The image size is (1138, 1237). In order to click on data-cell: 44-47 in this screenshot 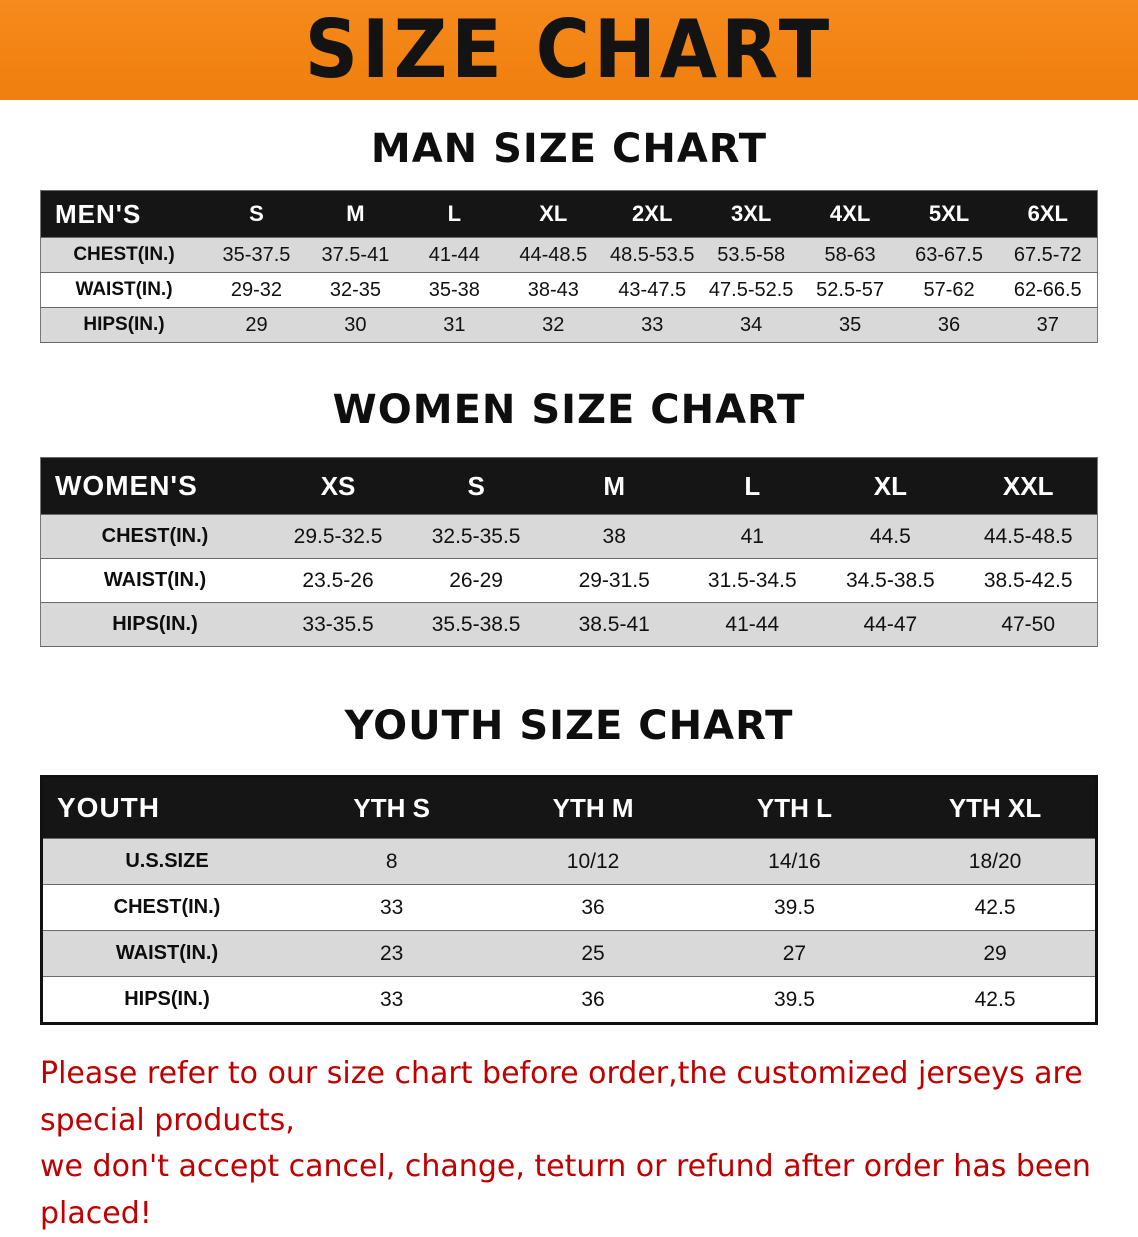, I will do `click(890, 624)`.